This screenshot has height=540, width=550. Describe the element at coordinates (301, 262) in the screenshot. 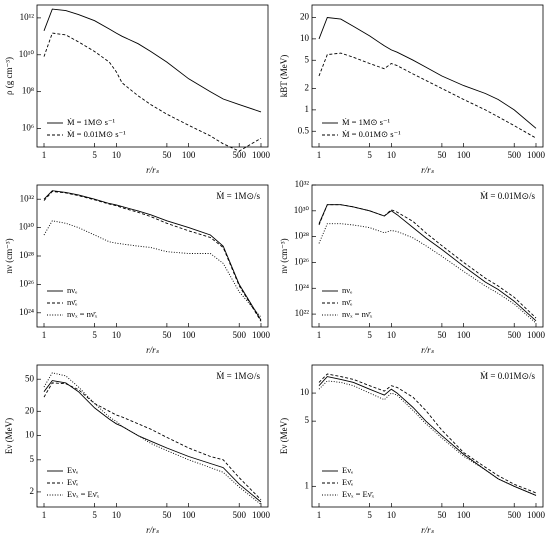

I see `y-tick-label: 10²⁶` at that location.